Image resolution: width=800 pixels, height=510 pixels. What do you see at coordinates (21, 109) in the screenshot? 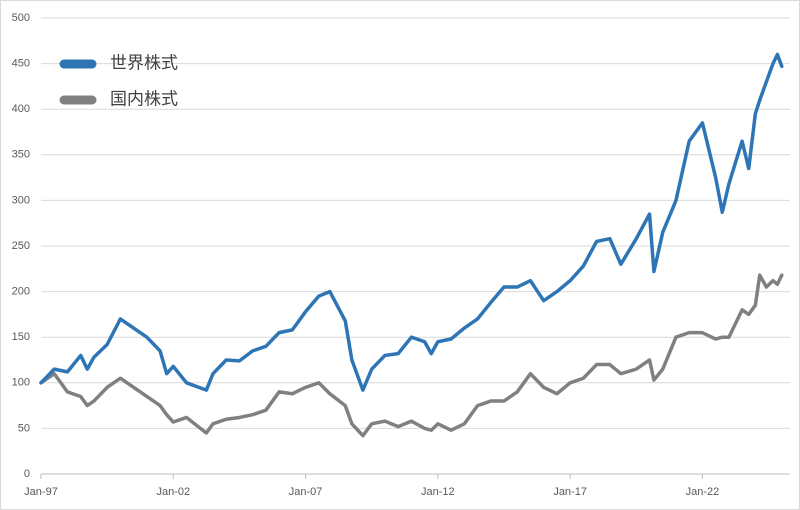
I see `y-tick-label: 400` at bounding box center [21, 109].